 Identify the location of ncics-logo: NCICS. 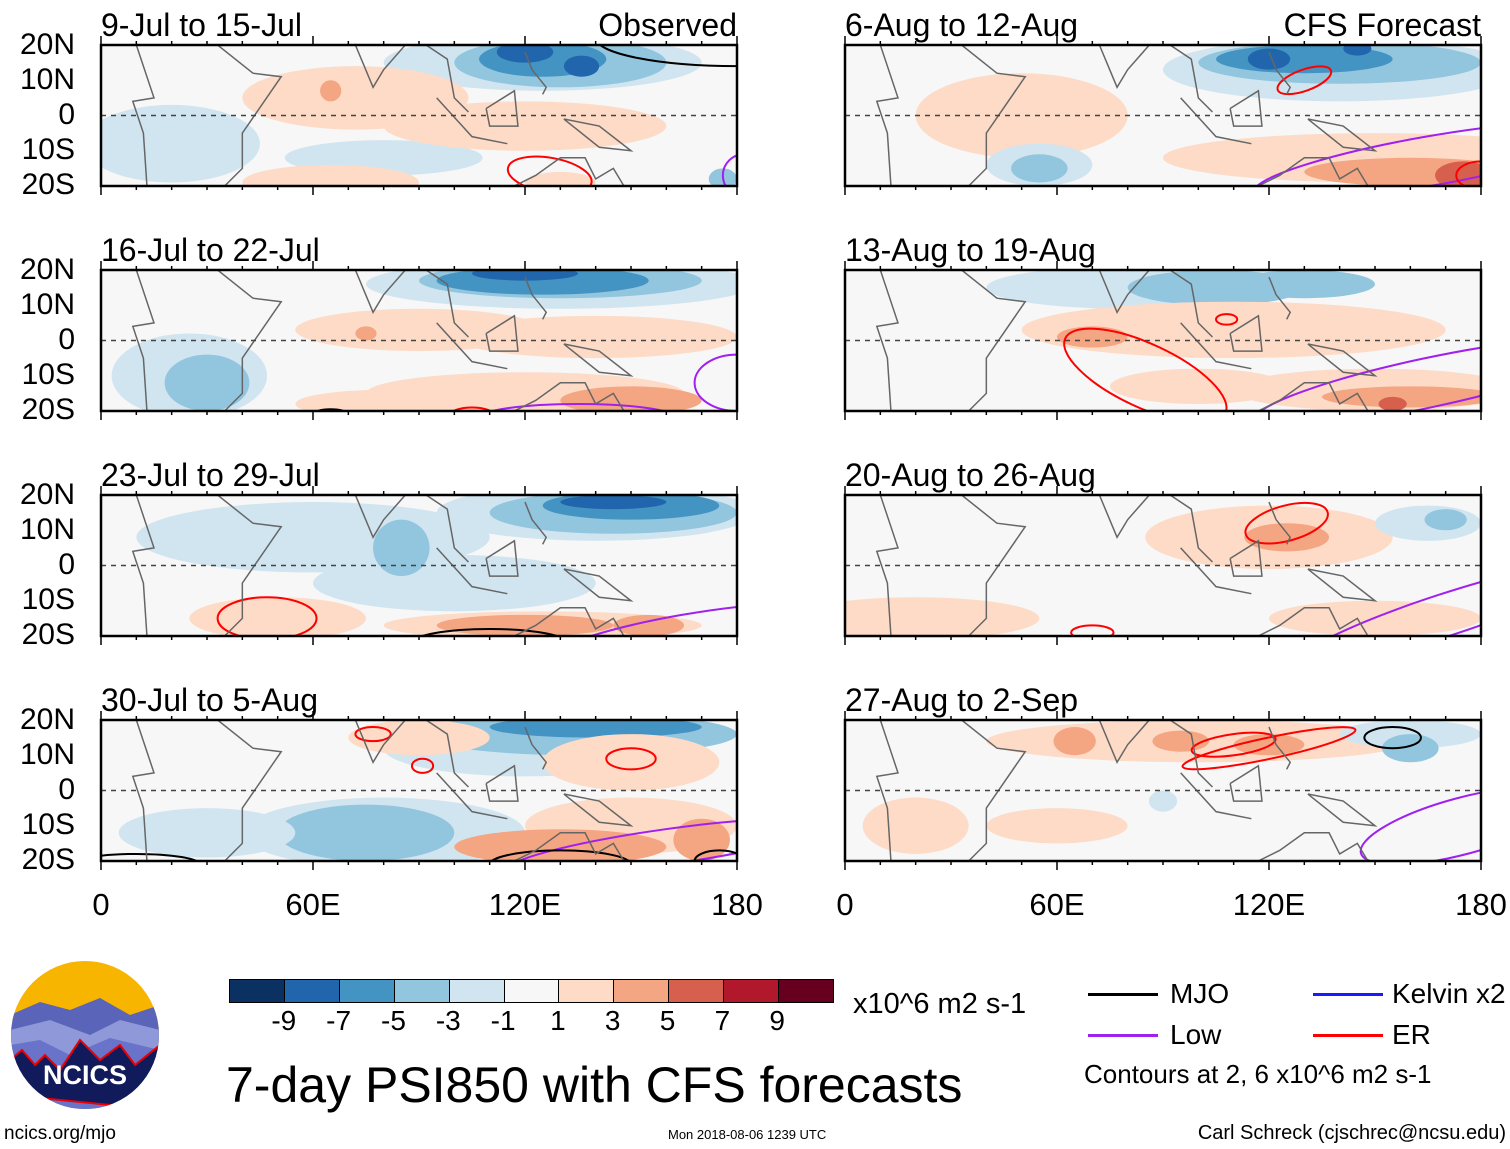
(85, 1035).